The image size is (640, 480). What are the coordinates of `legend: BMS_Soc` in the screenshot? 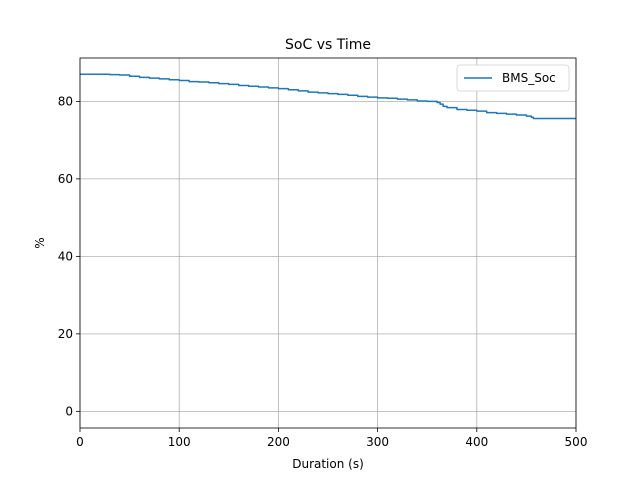 It's located at (513, 78).